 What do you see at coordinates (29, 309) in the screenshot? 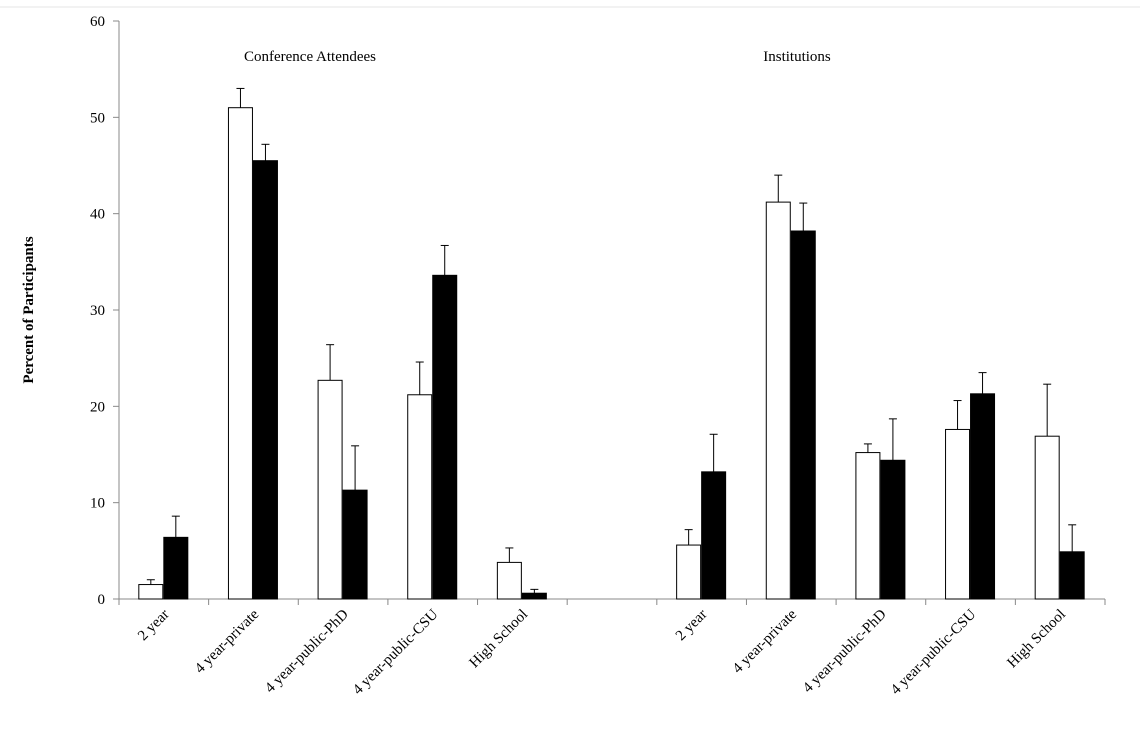
I see `y-axis-label: Percent of Participants` at bounding box center [29, 309].